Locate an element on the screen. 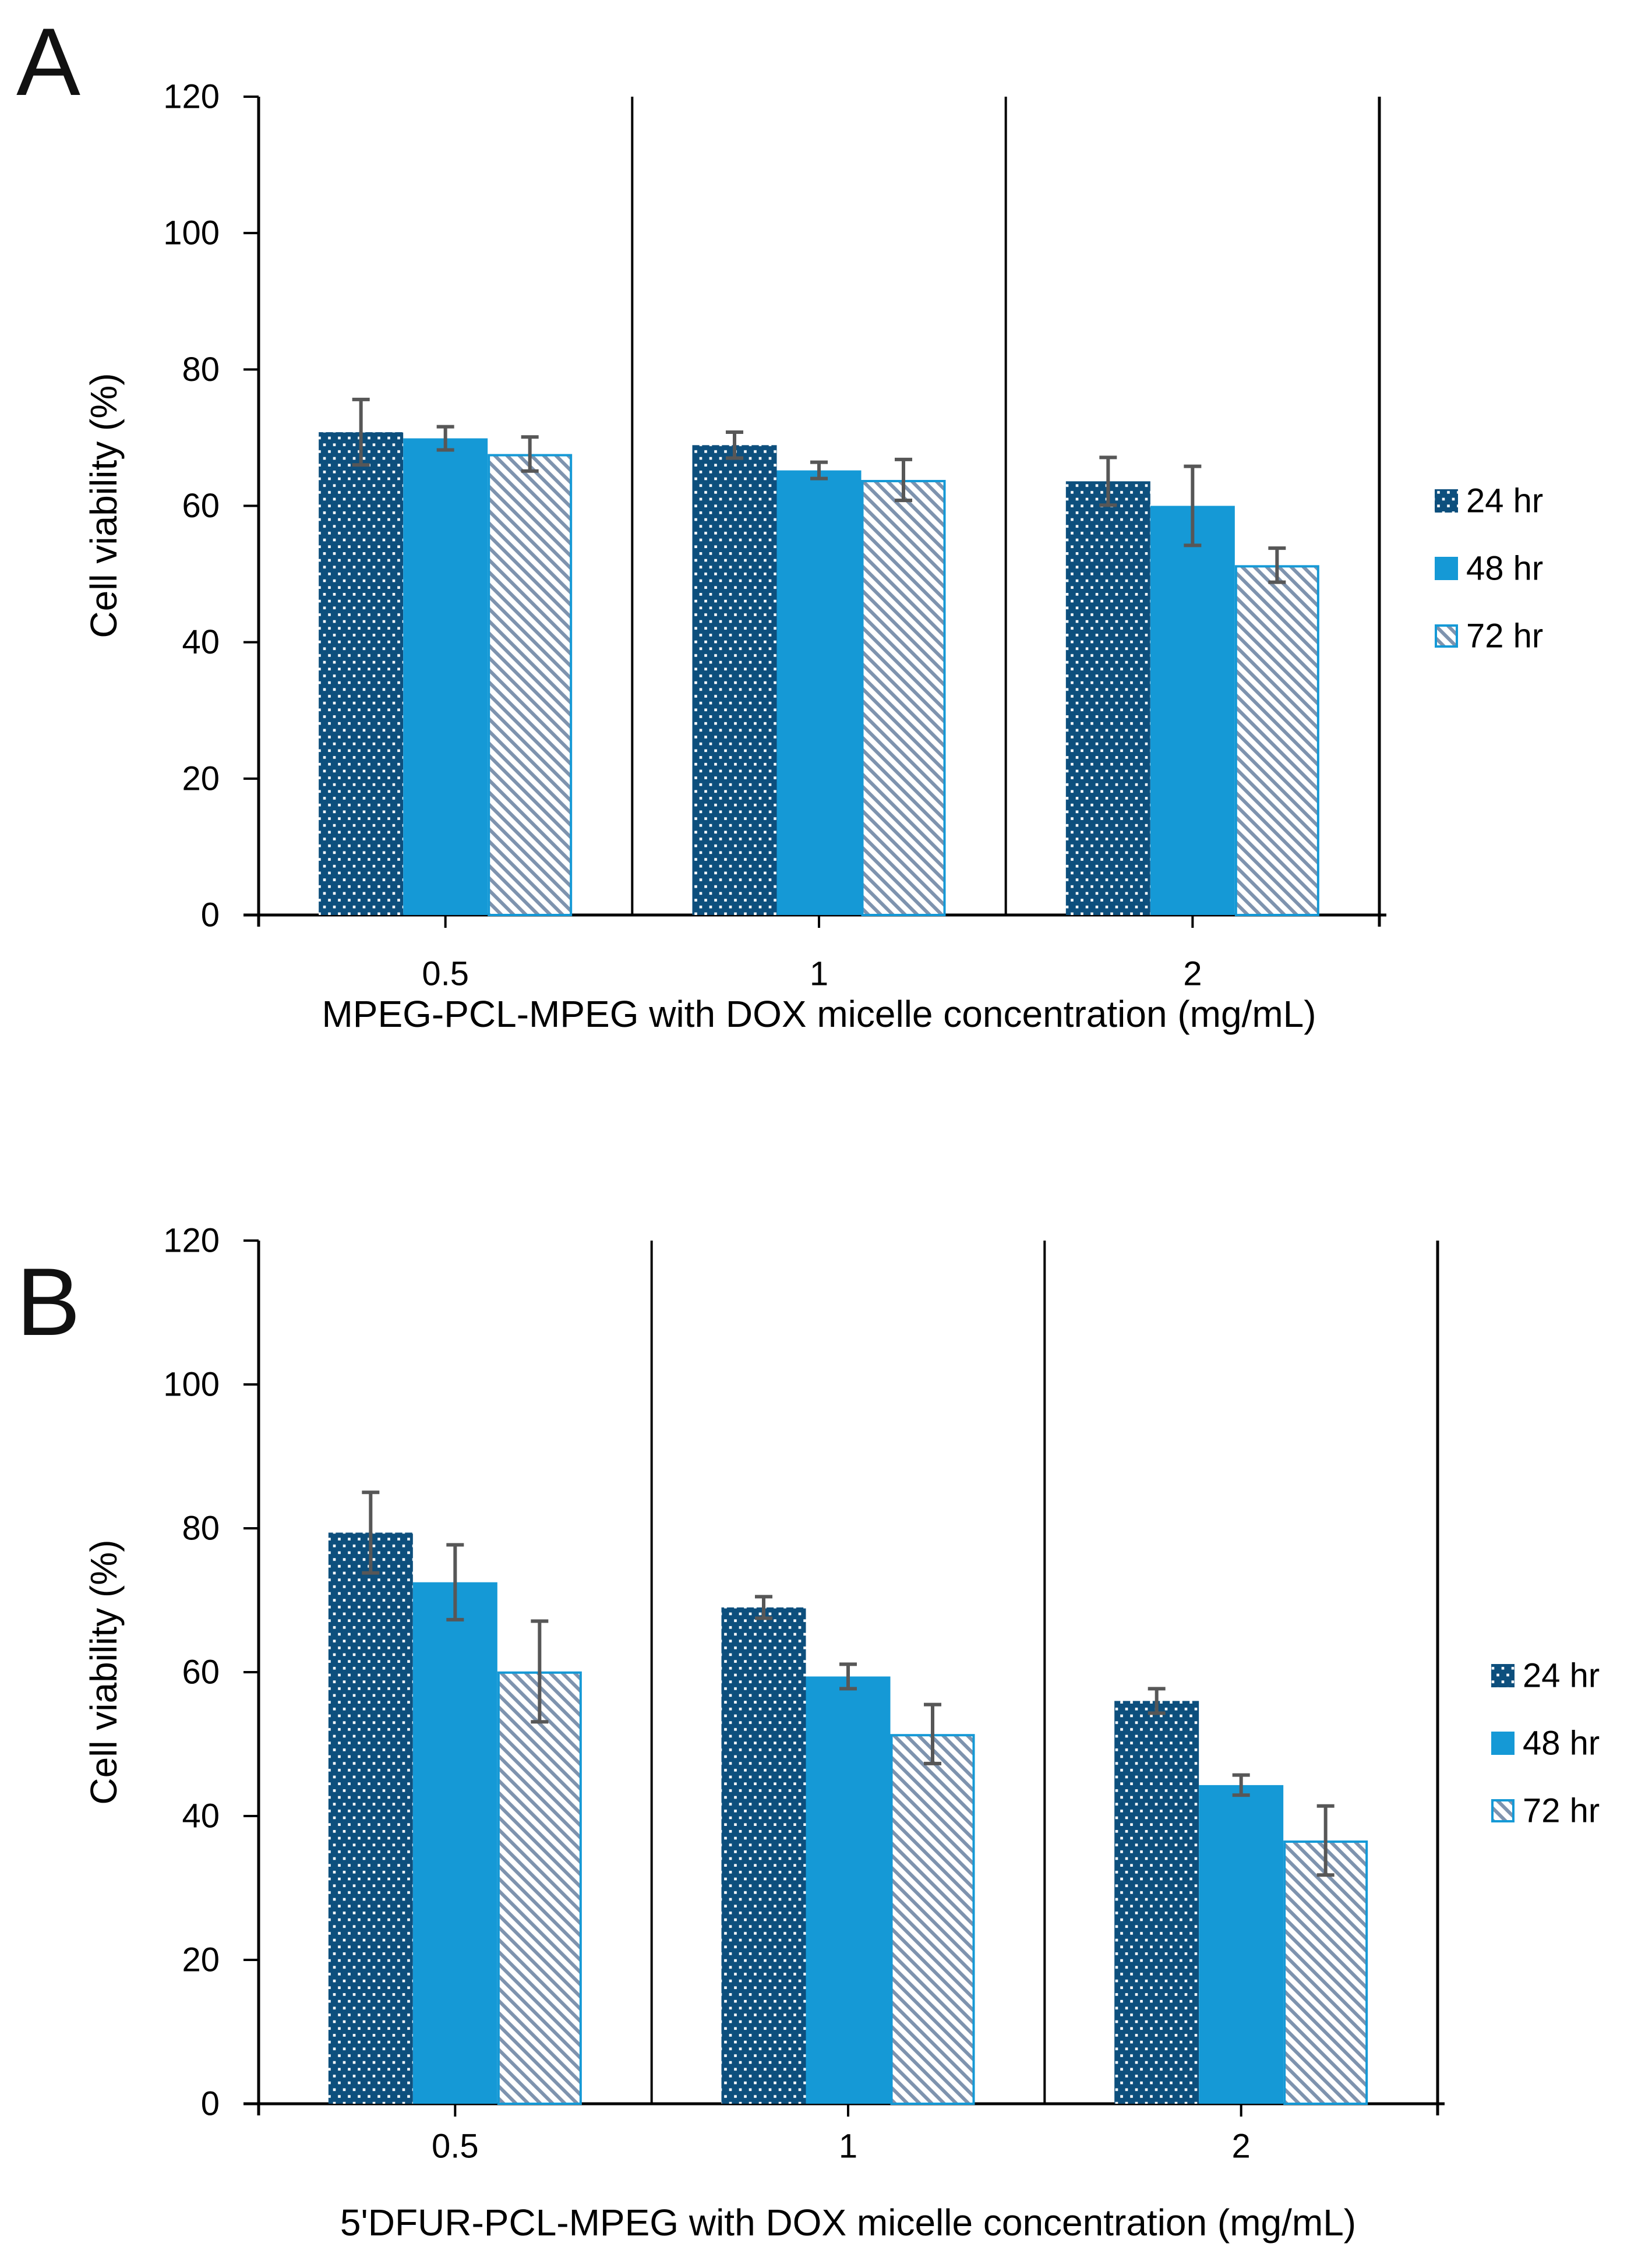  legend-A: 24 hr 48 hr 72 hr is located at coordinates (1489, 569).